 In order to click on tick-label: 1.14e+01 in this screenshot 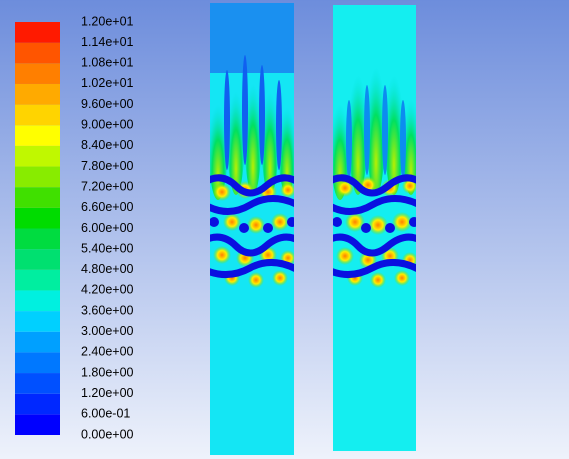, I will do `click(107, 42)`.